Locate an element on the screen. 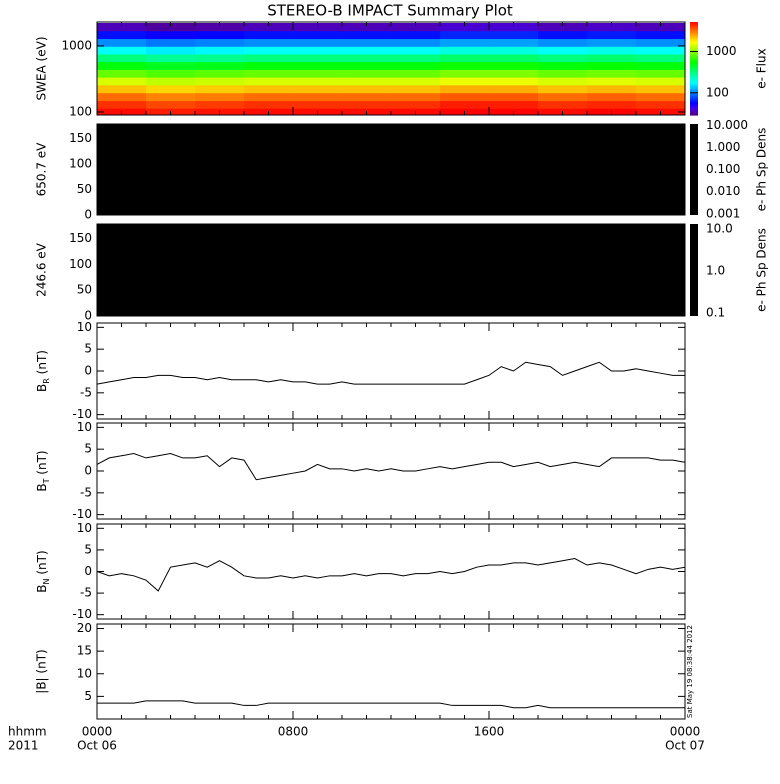 The image size is (780, 784). y-tick-label: 15 is located at coordinates (84, 651).